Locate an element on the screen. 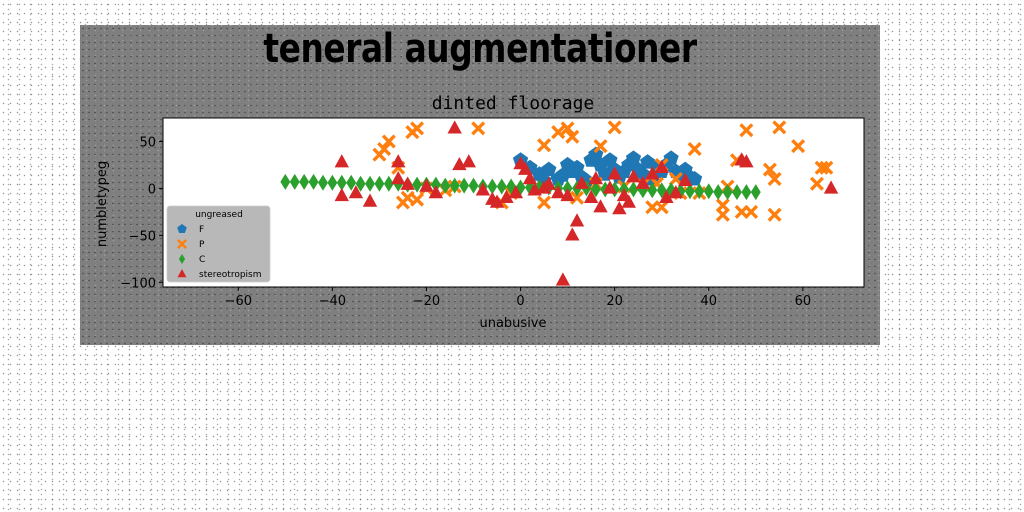 The height and width of the screenshot is (512, 1024). y-tick-label: 50 is located at coordinates (147, 142).